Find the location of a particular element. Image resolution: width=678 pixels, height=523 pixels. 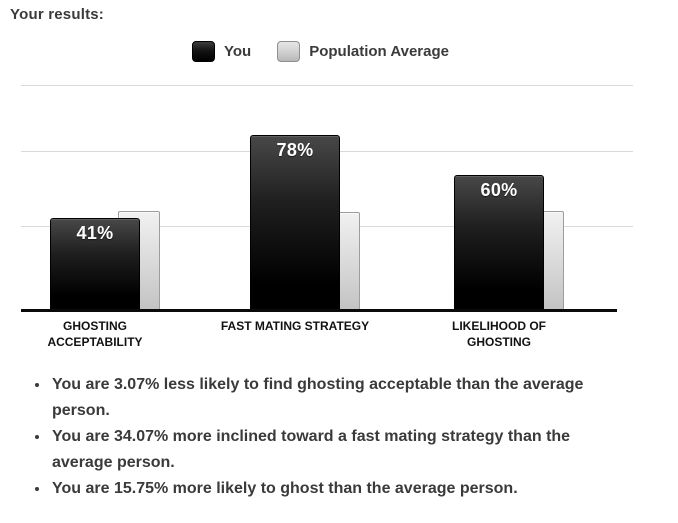

you-legend-label: You is located at coordinates (238, 51).